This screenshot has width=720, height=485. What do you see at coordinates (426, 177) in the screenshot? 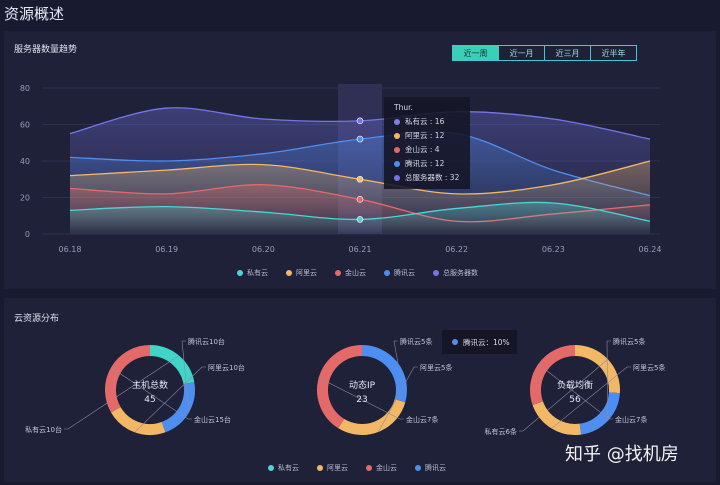
I see `tooltip-row: 总服务器数 : 32` at bounding box center [426, 177].